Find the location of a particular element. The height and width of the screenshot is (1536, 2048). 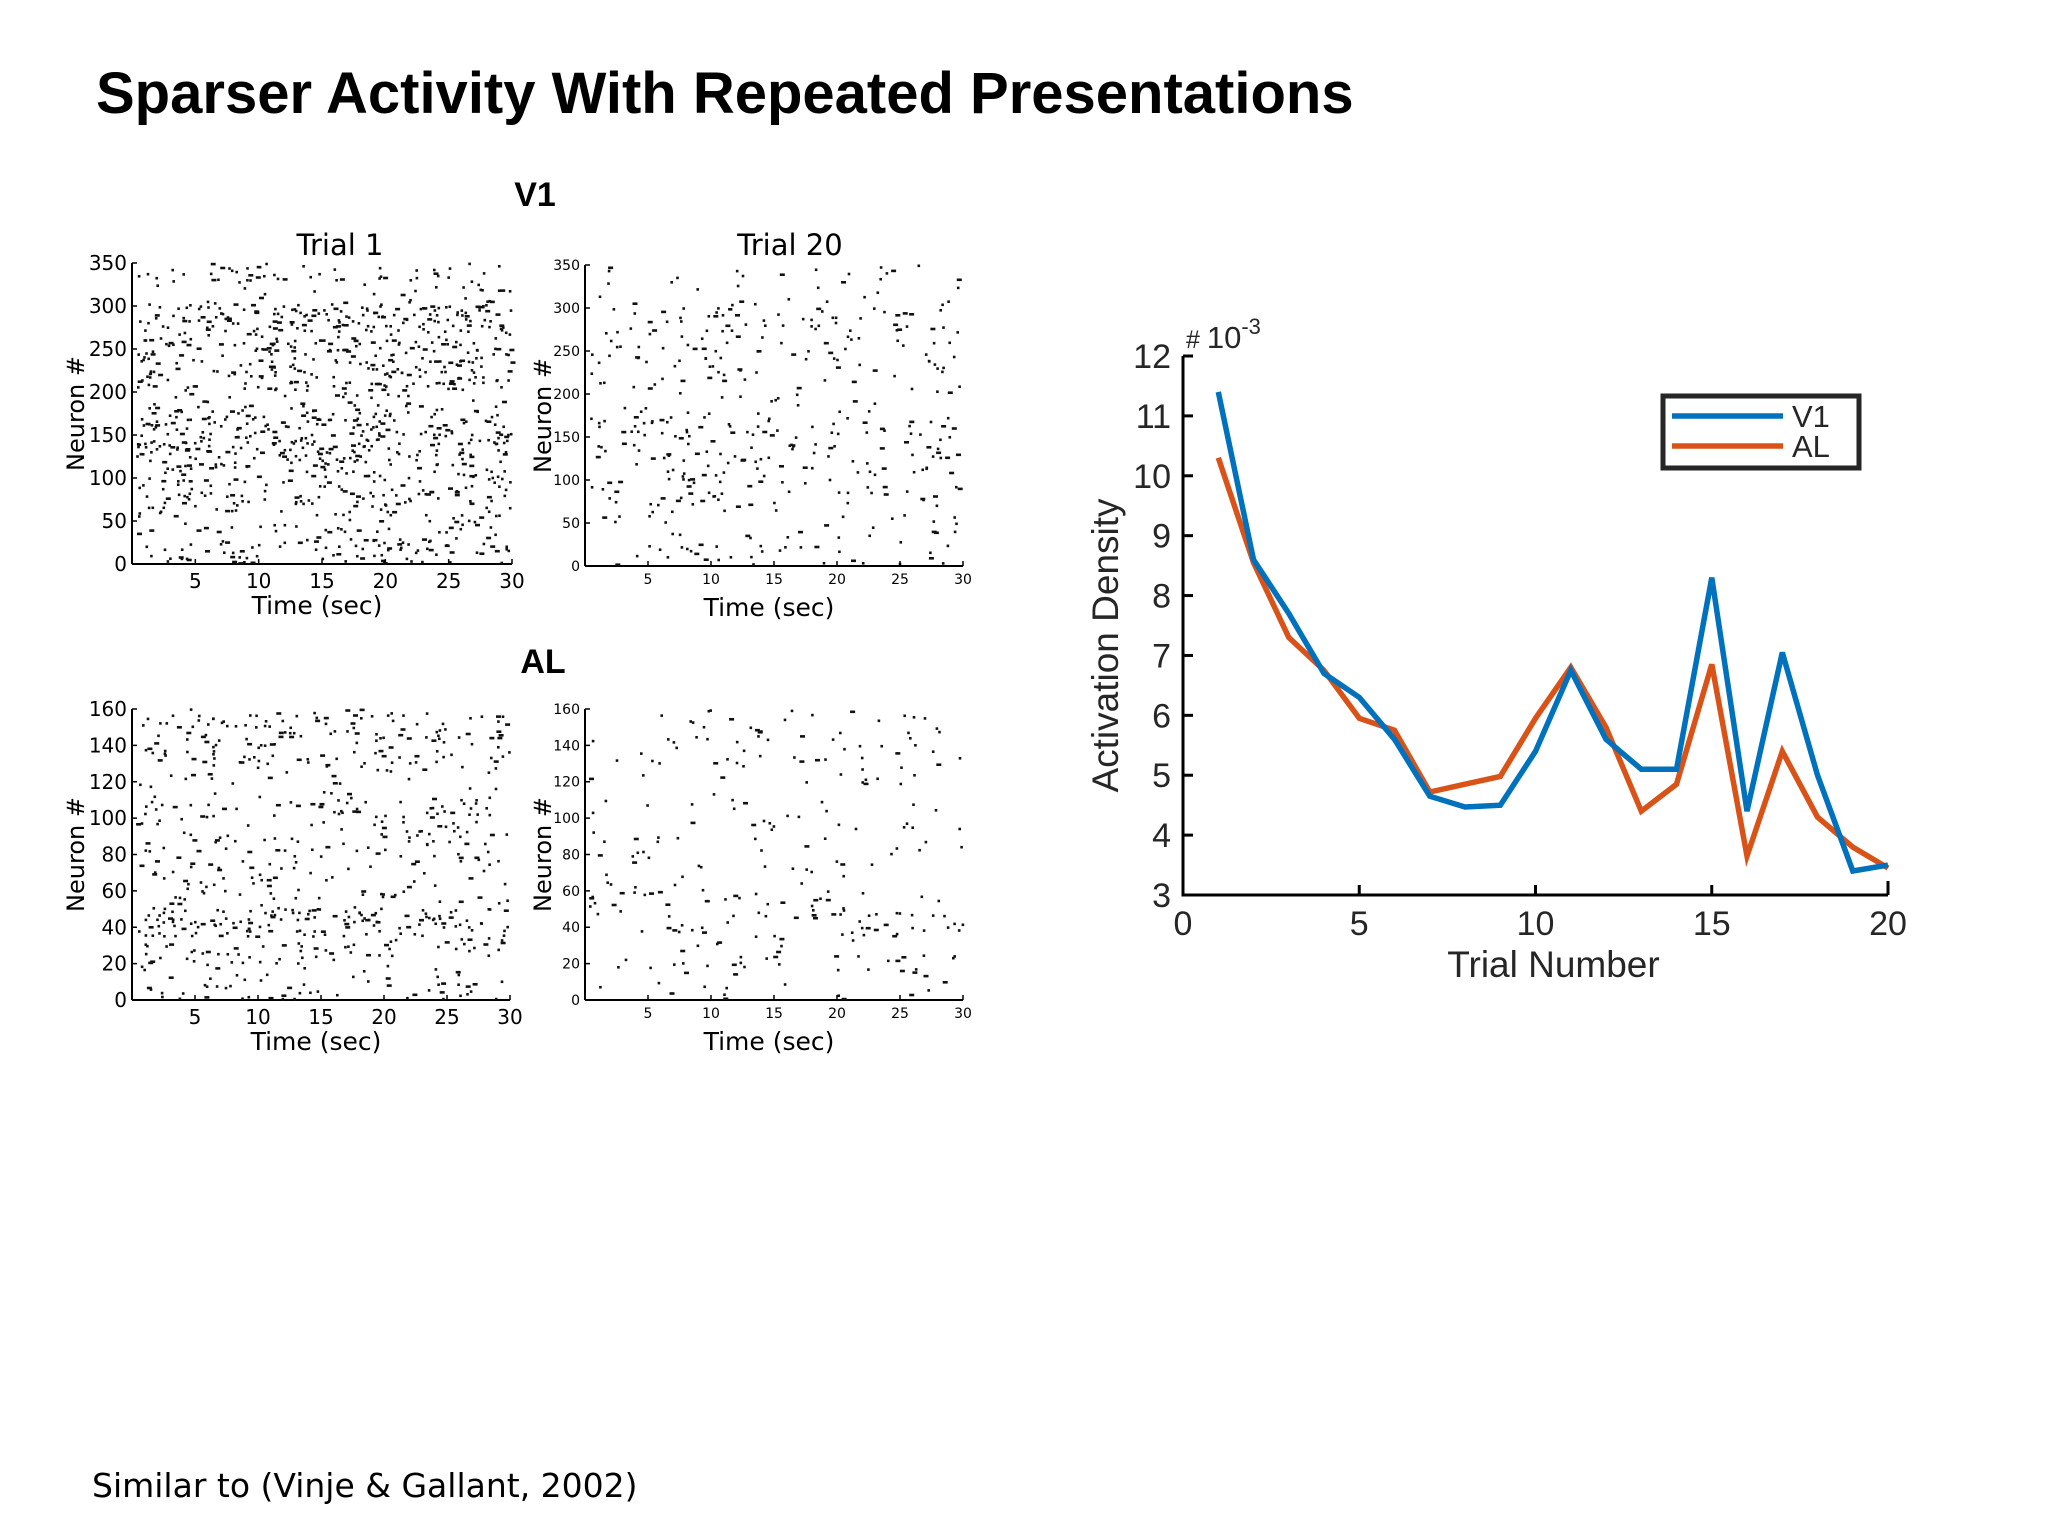

raster-y-tick-label: 60 is located at coordinates (571, 892).